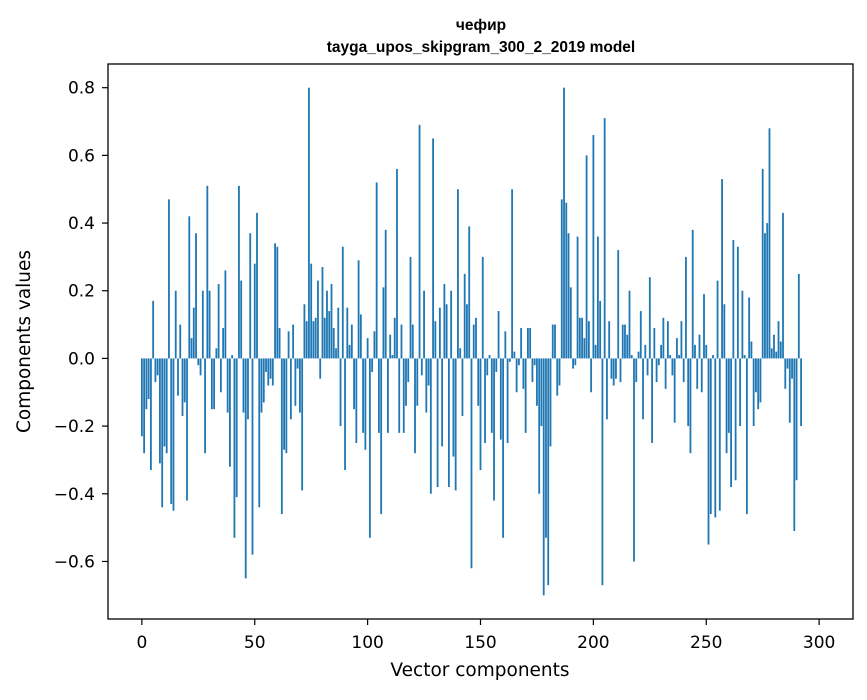 The height and width of the screenshot is (700, 867). What do you see at coordinates (74, 562) in the screenshot?
I see `y-tick-label: −0.6` at bounding box center [74, 562].